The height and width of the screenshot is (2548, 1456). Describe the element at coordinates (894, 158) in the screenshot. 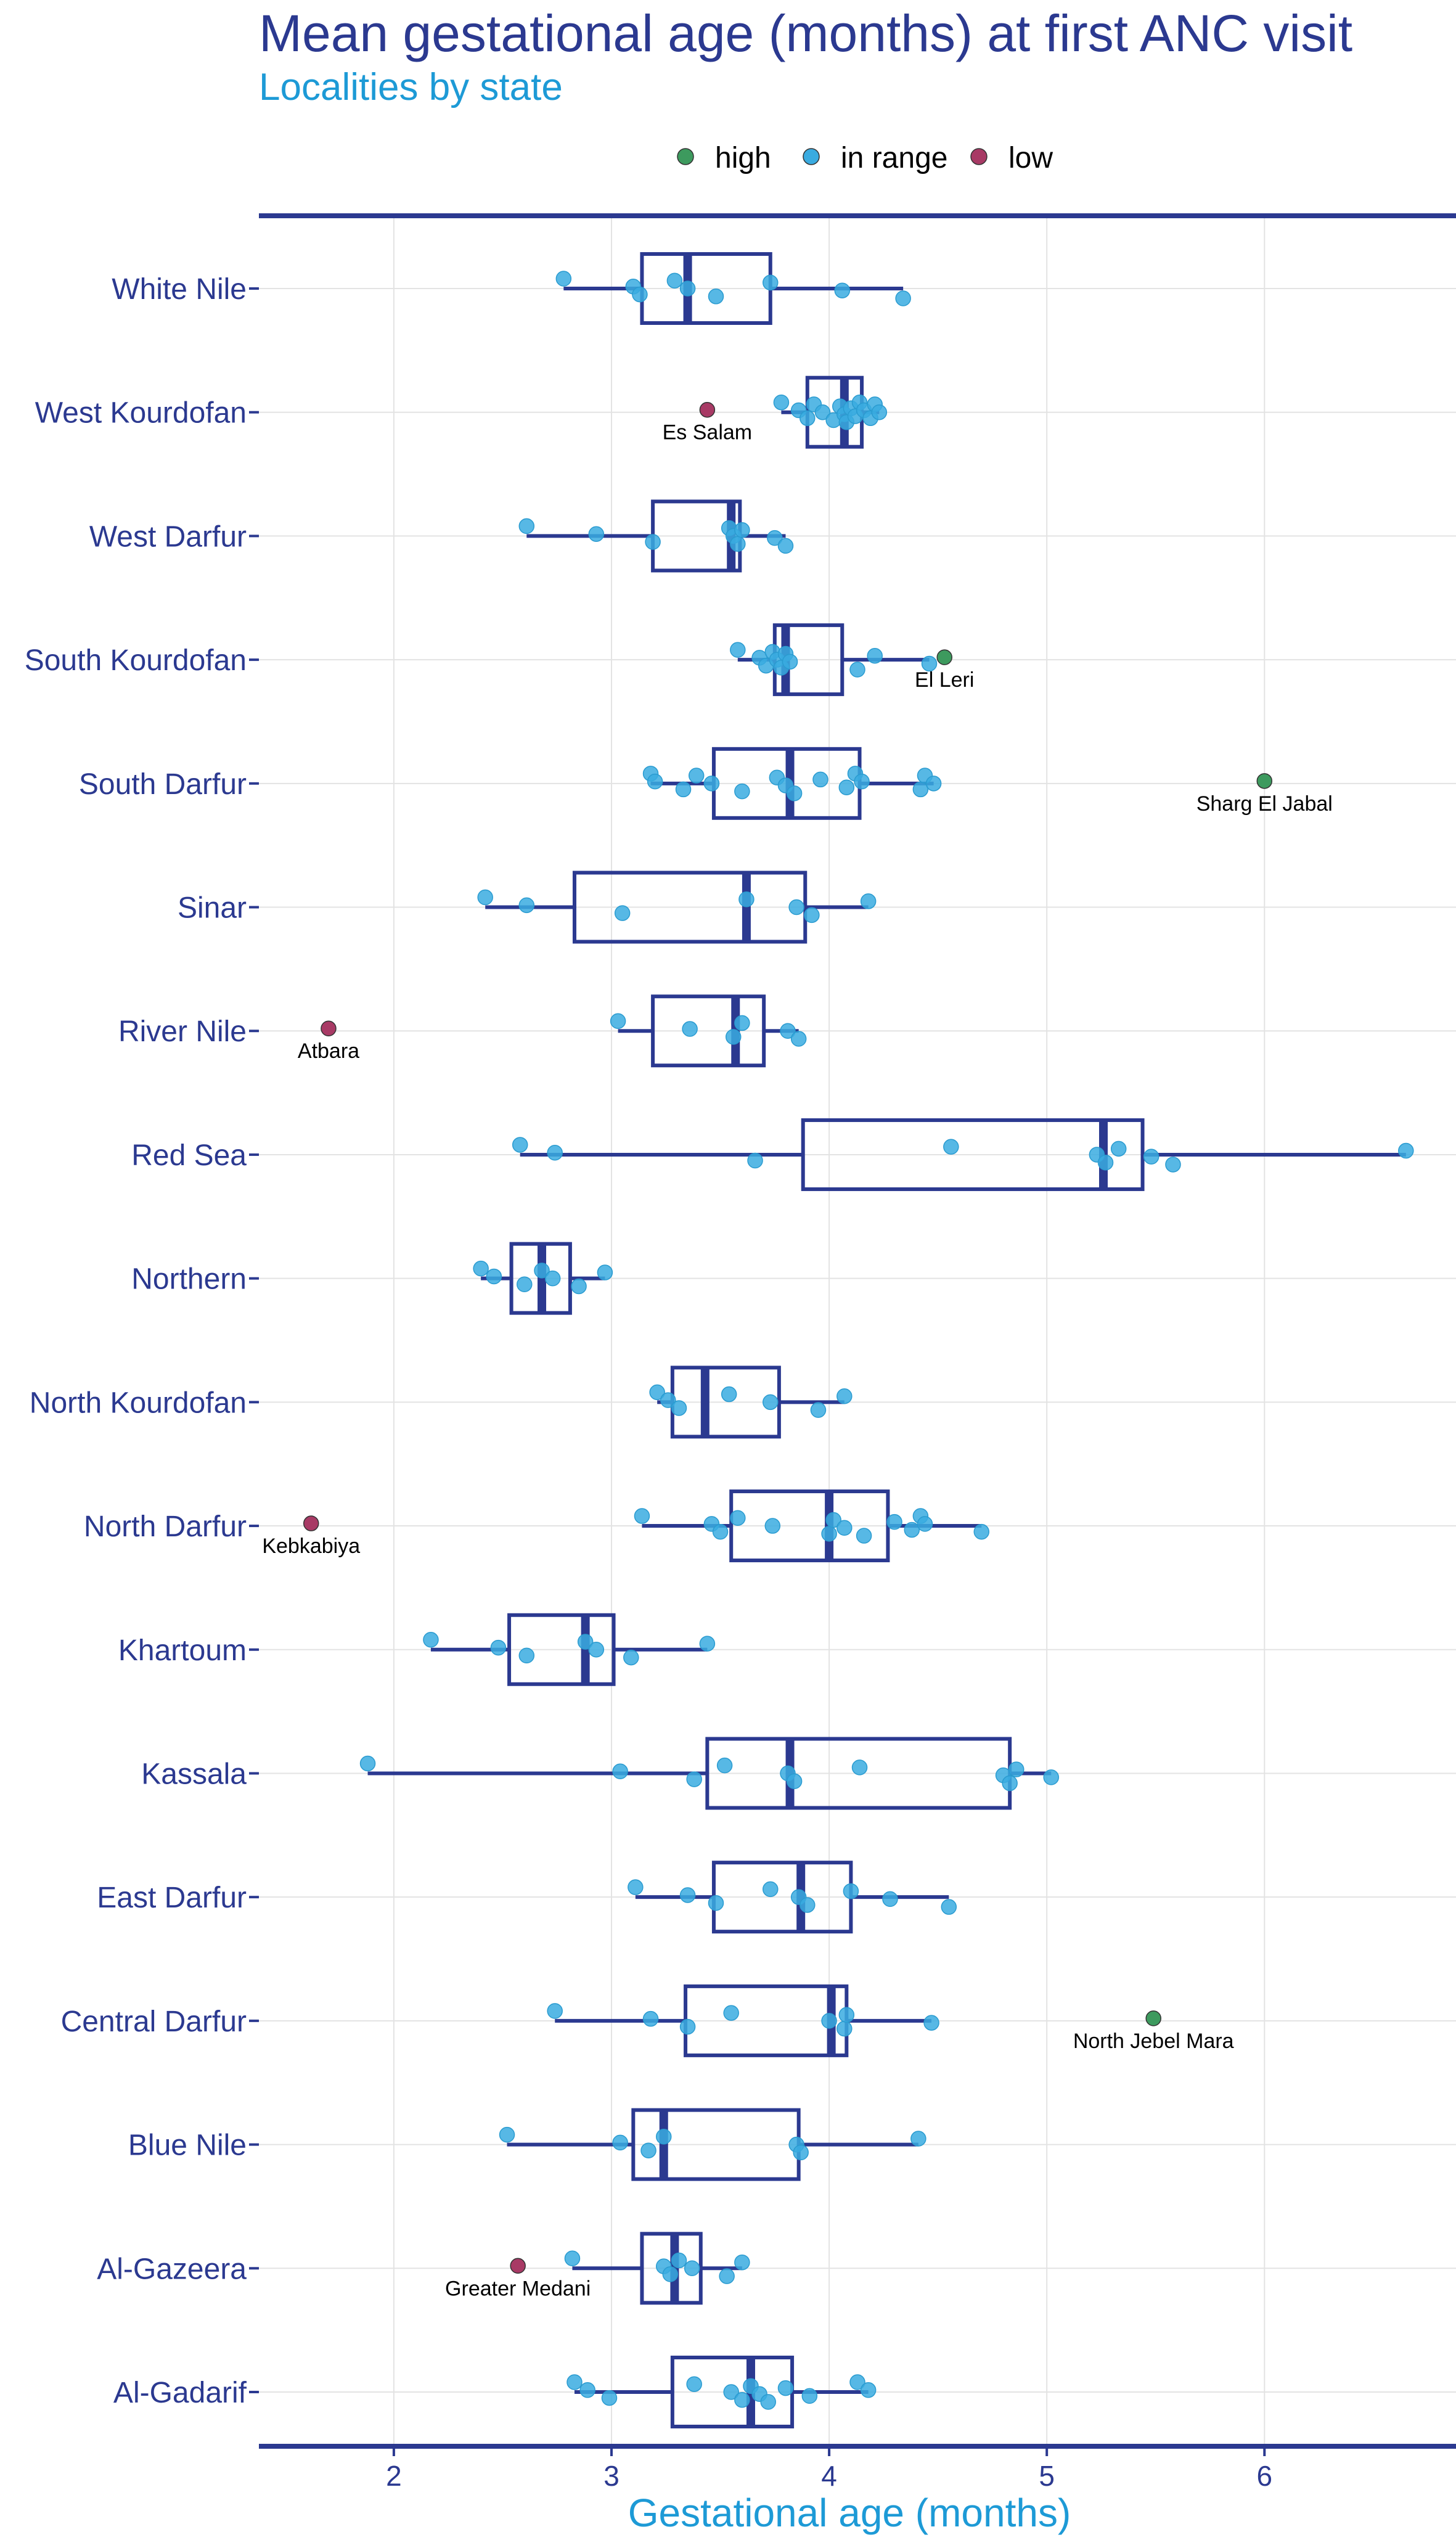

I see `legend-label-in-range: in range` at that location.